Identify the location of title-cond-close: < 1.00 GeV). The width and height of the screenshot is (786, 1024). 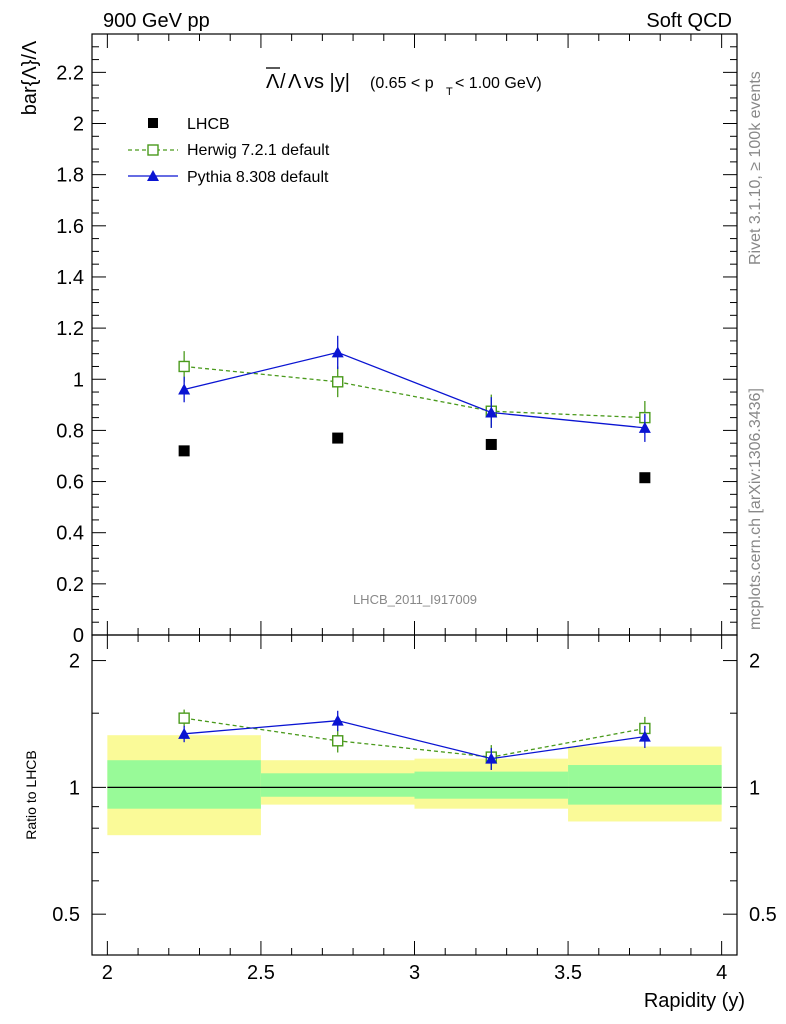
(498, 83).